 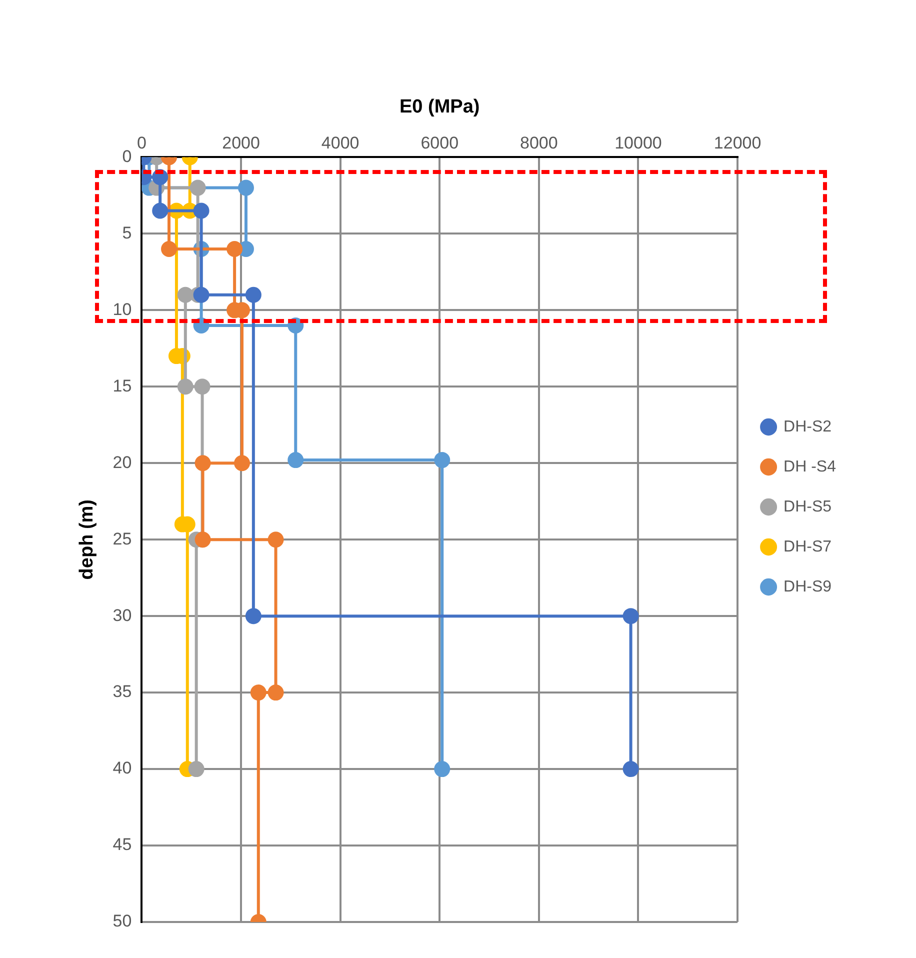 I want to click on legend-label: DH-S7, so click(x=808, y=547).